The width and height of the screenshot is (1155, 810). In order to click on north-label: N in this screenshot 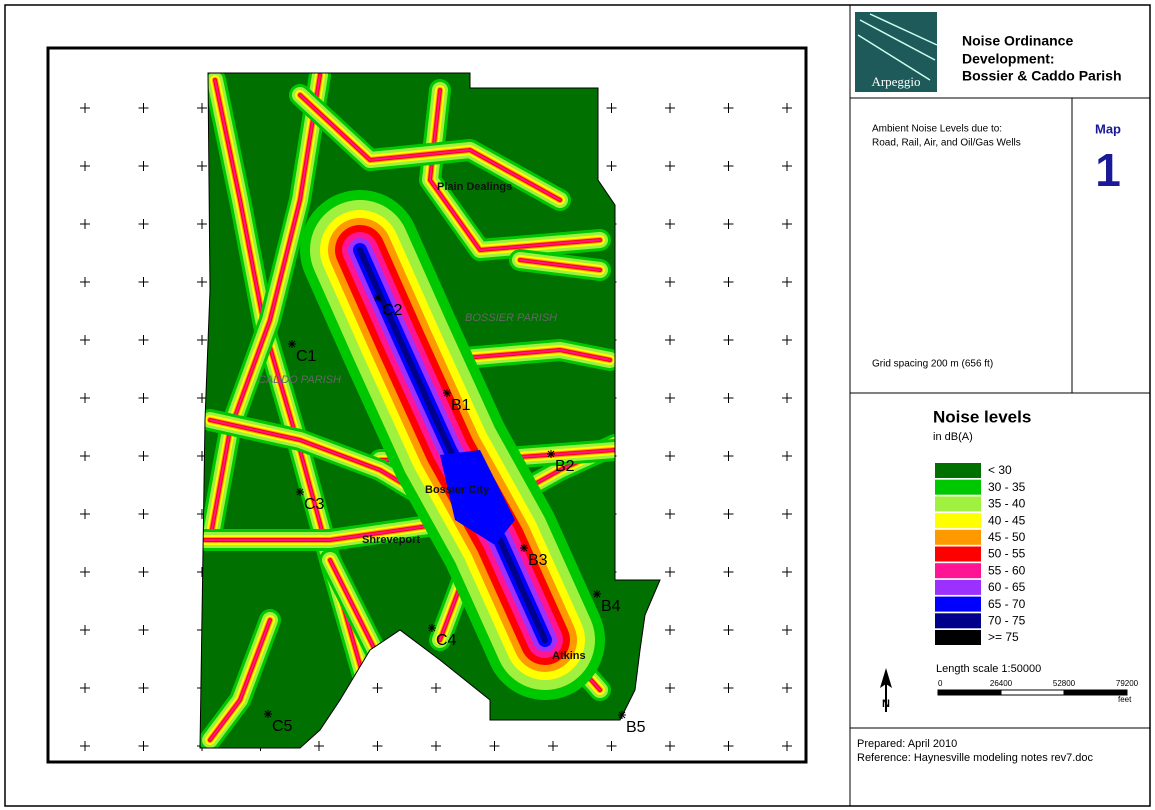, I will do `click(886, 704)`.